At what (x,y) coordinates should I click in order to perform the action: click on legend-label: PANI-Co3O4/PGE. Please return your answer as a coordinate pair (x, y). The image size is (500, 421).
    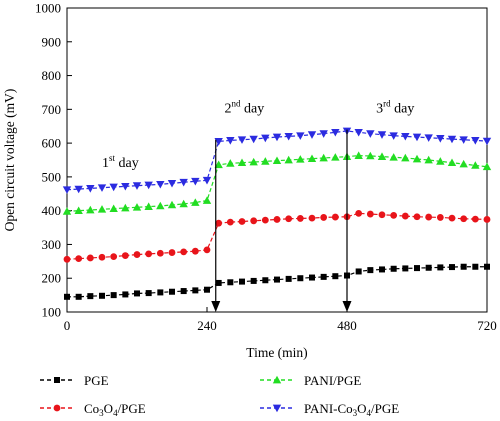
    Looking at the image, I should click on (351, 409).